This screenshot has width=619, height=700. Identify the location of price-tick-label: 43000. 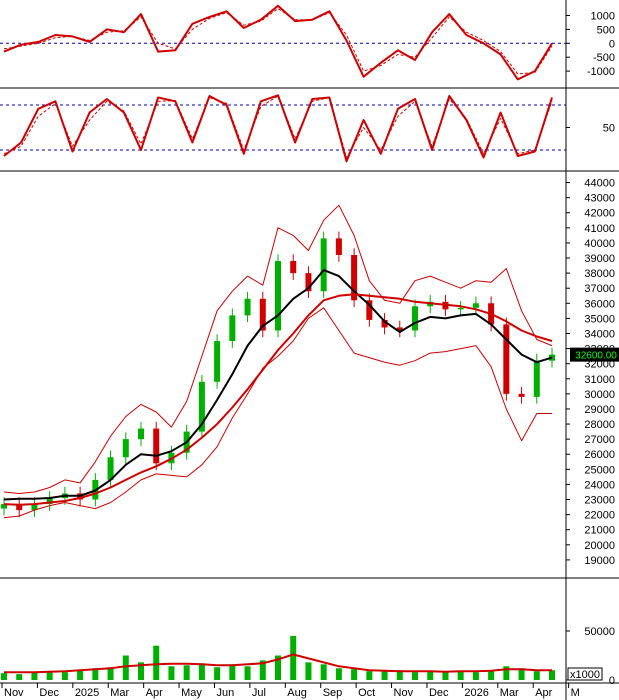
(599, 199).